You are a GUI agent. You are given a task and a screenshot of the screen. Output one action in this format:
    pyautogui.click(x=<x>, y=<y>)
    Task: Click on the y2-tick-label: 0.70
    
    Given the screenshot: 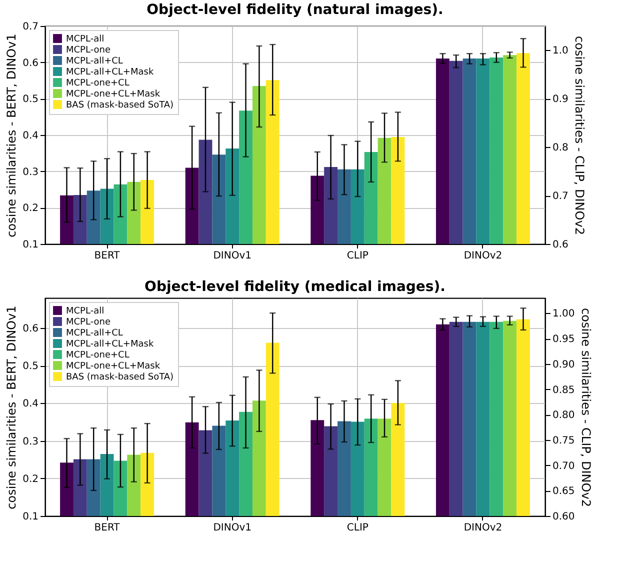 What is the action you would take?
    pyautogui.click(x=563, y=466)
    